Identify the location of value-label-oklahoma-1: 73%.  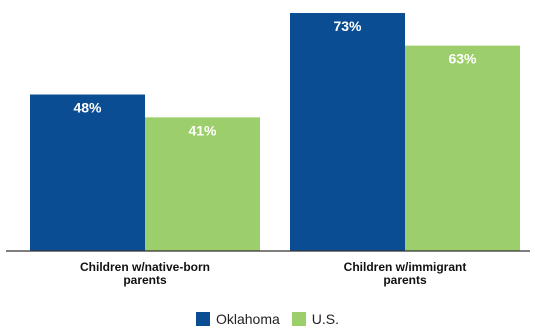
(347, 26).